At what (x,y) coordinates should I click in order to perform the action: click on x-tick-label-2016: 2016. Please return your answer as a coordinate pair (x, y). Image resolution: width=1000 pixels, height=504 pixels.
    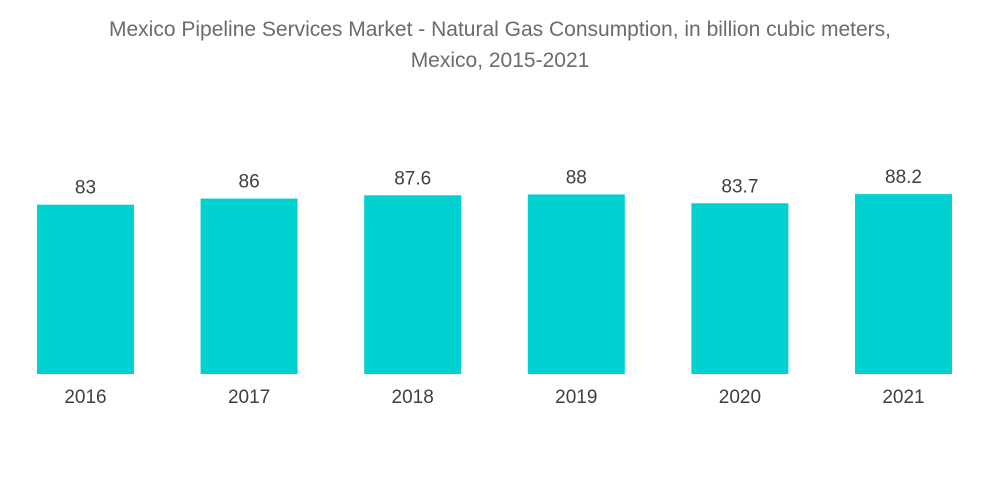
    Looking at the image, I should click on (85, 397).